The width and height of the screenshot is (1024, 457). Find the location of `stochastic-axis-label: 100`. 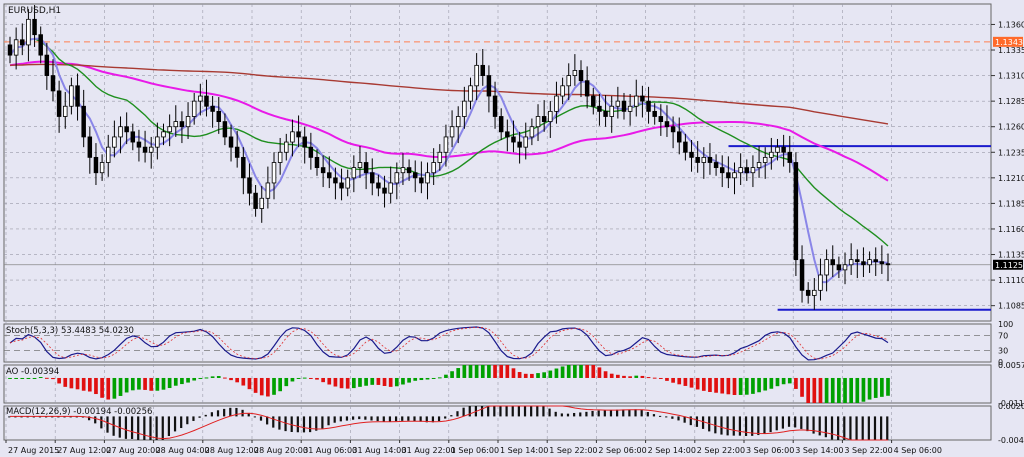

stochastic-axis-label: 100 is located at coordinates (1005, 324).